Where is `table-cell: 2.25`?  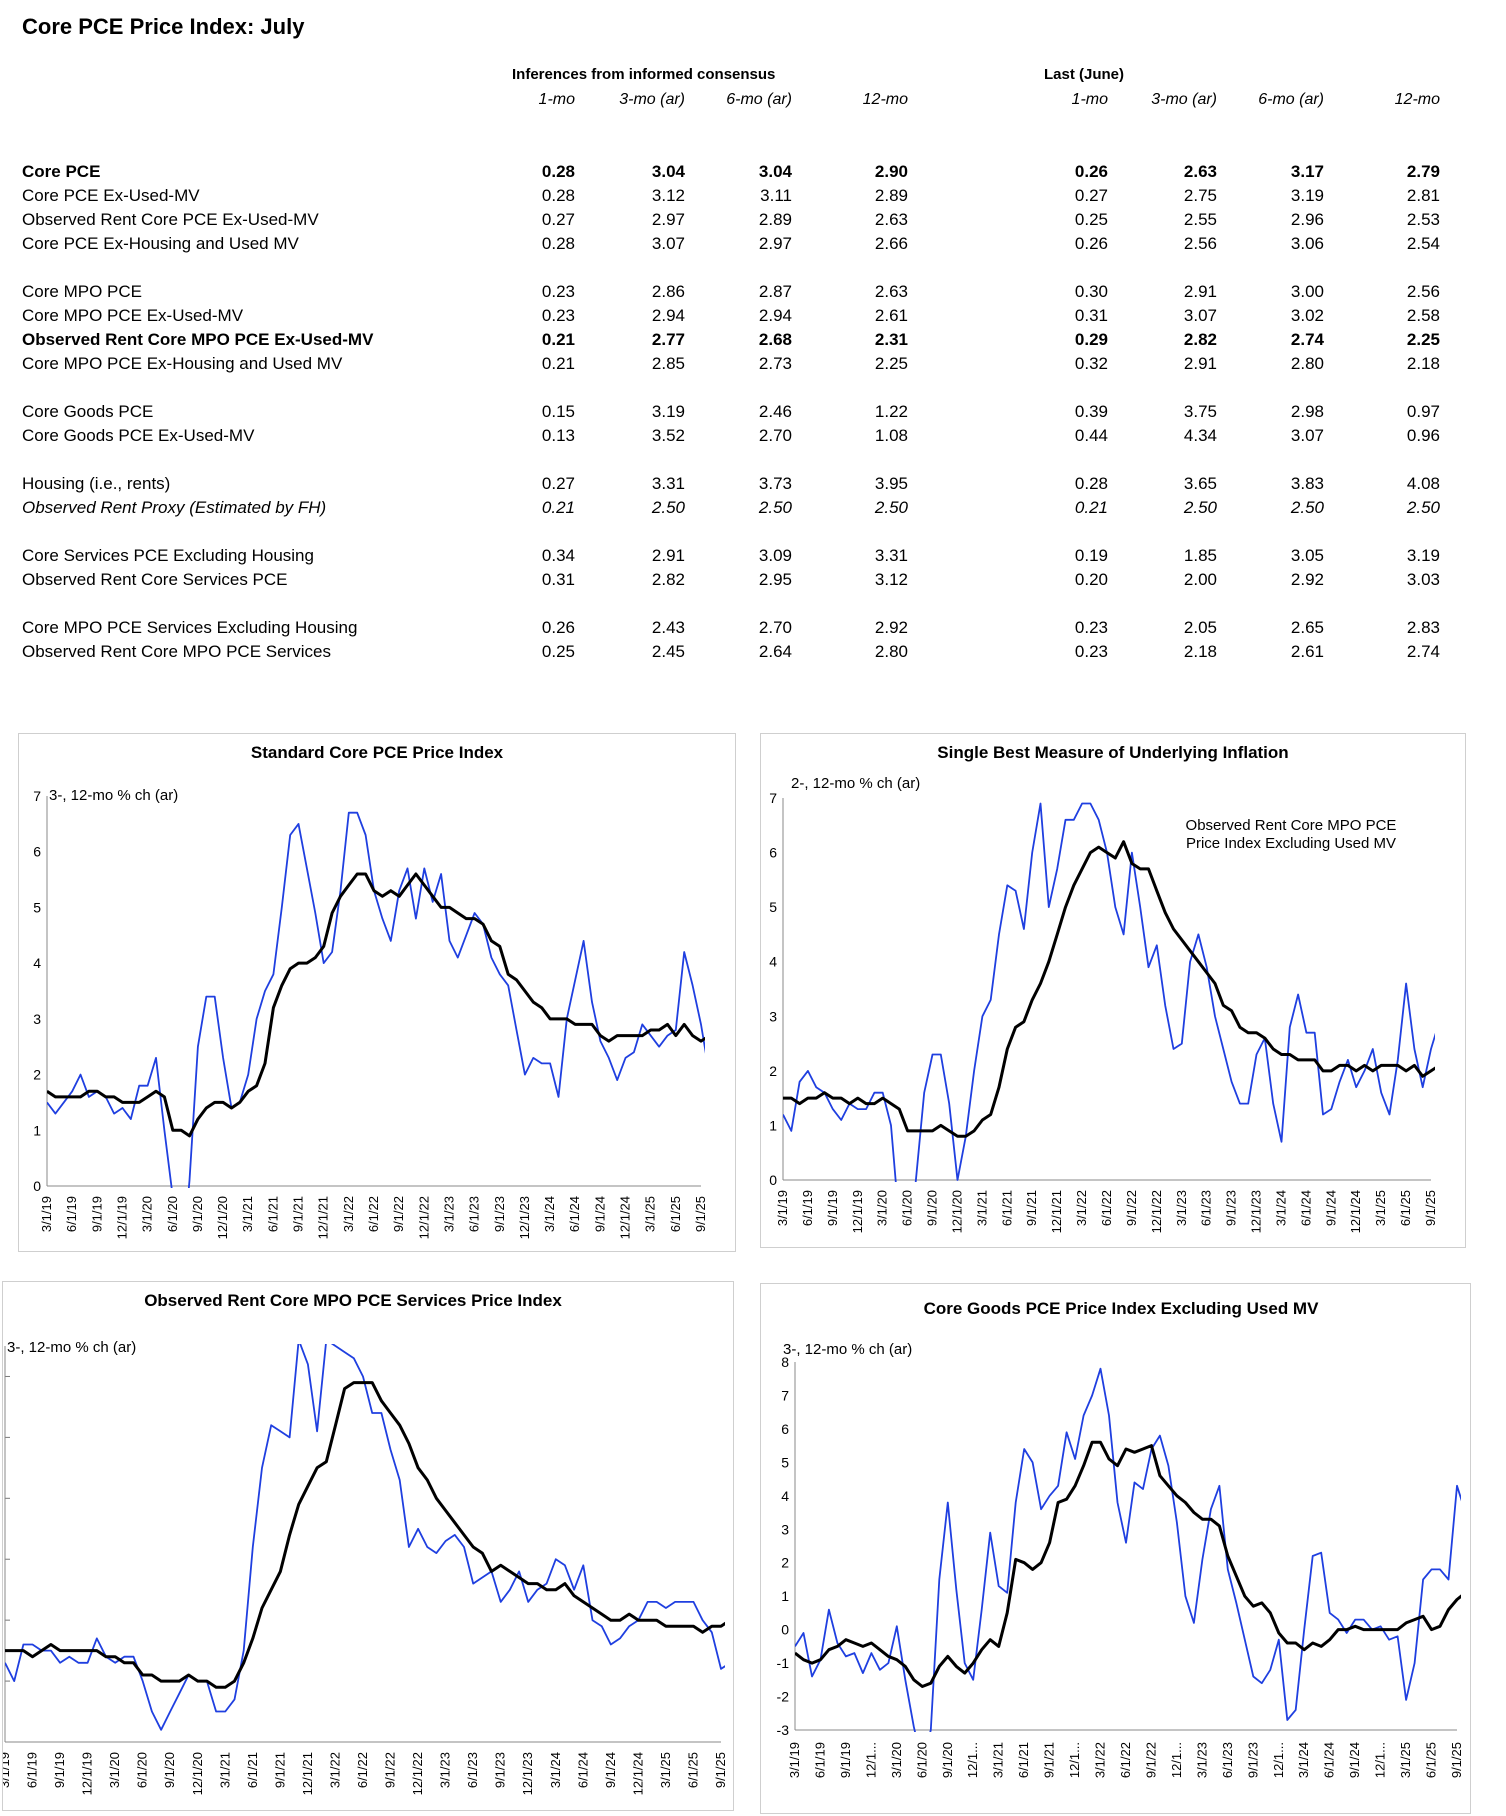
table-cell: 2.25 is located at coordinates (1423, 339).